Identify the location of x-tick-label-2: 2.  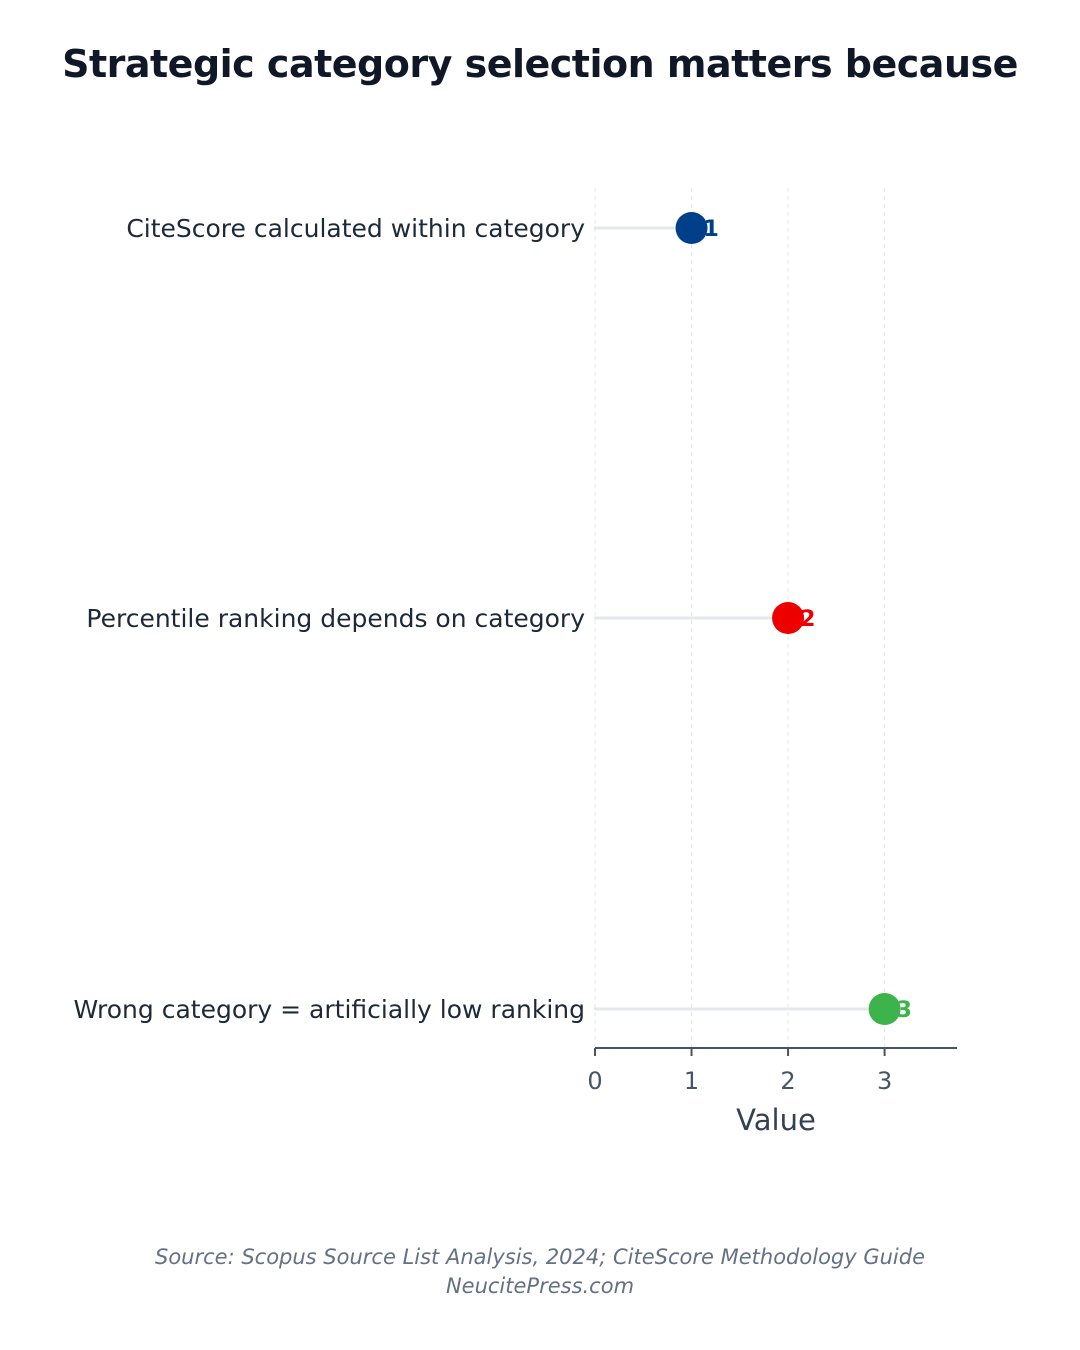
(787, 1081).